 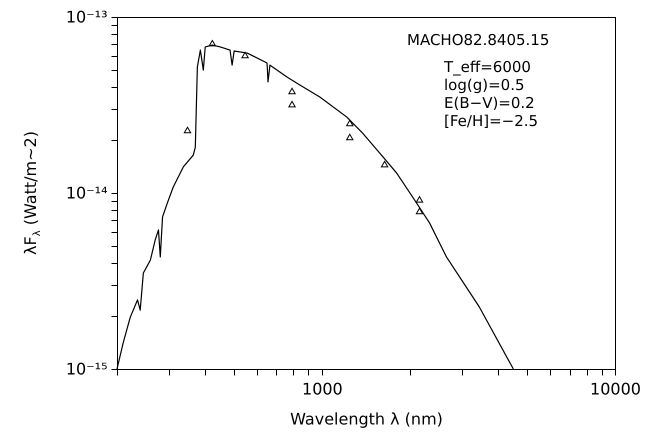 What do you see at coordinates (87, 193) in the screenshot?
I see `y-tick-label: 10⁻¹⁴` at bounding box center [87, 193].